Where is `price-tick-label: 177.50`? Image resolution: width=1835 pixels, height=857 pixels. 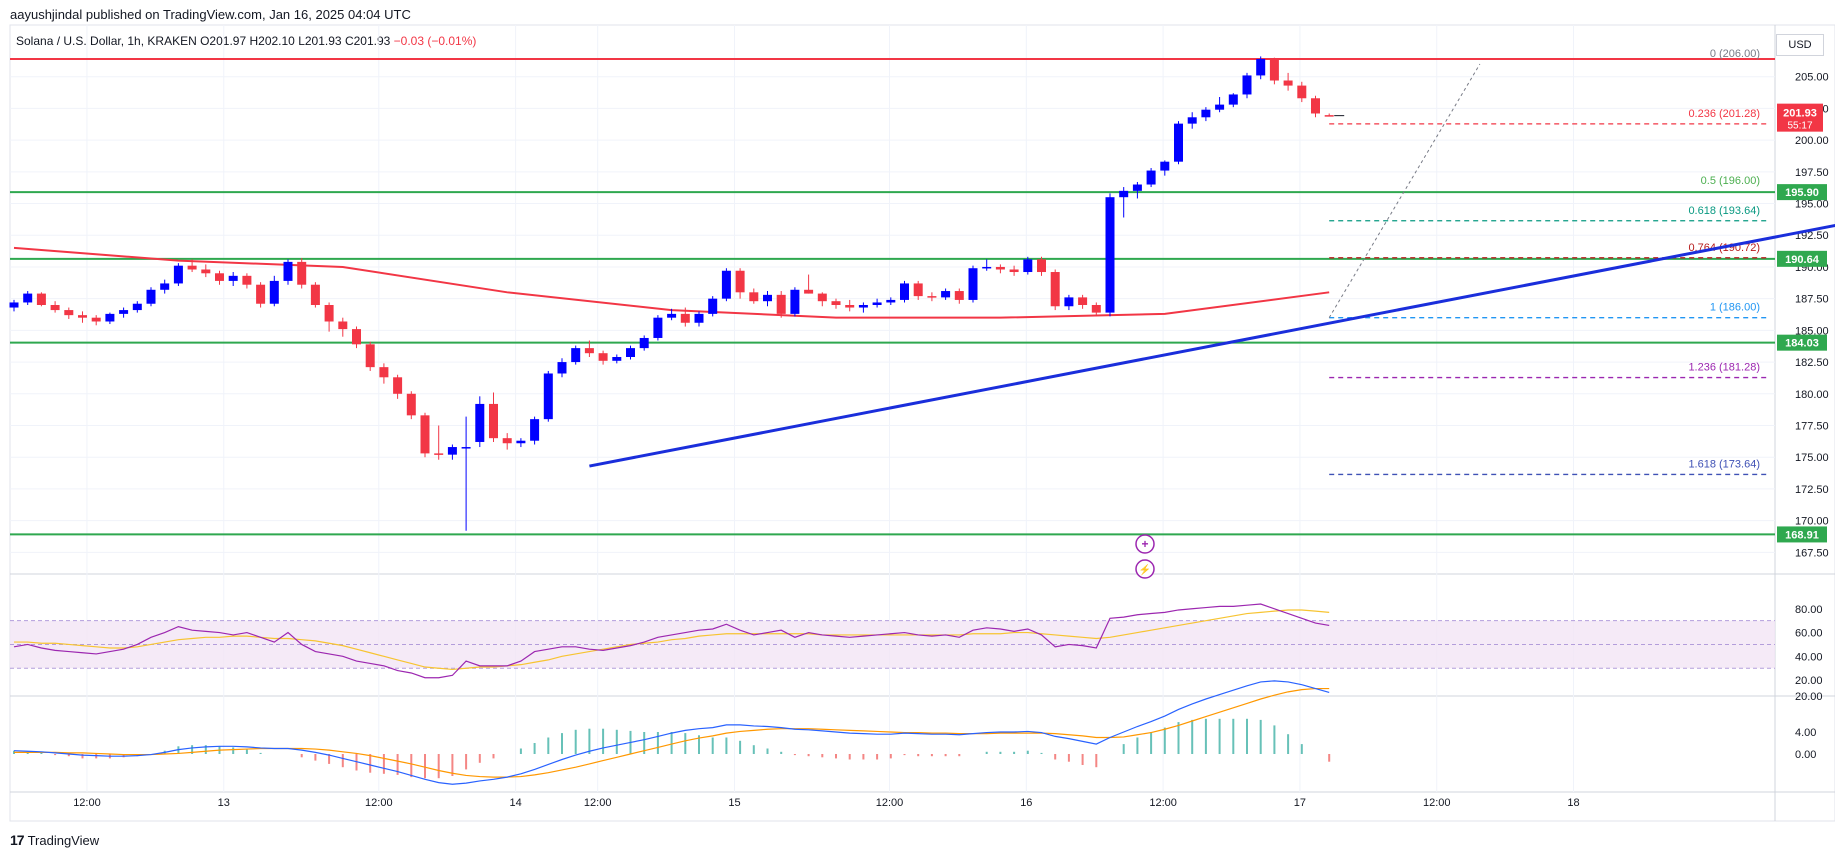 price-tick-label: 177.50 is located at coordinates (1812, 426).